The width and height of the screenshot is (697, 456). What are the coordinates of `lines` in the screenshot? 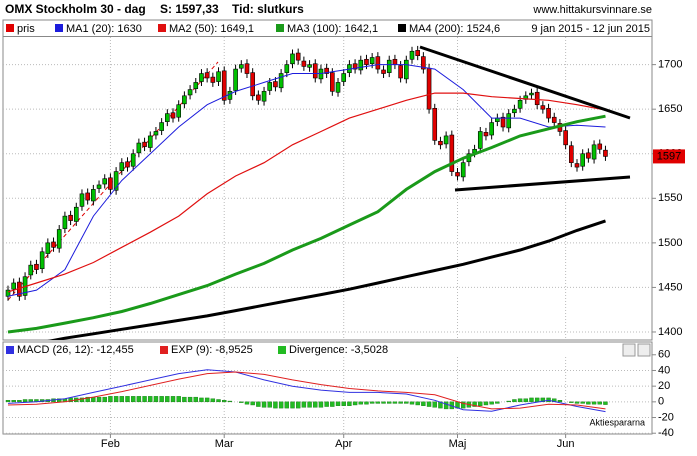 It's located at (306, 391).